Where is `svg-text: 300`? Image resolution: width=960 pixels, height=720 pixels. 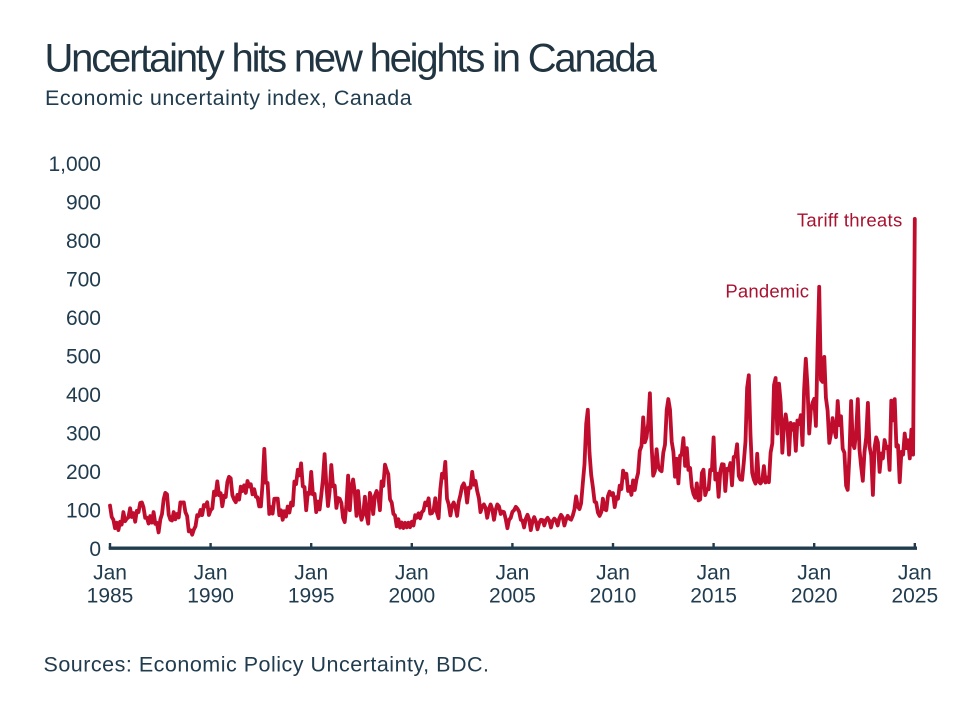
svg-text: 300 is located at coordinates (83, 434).